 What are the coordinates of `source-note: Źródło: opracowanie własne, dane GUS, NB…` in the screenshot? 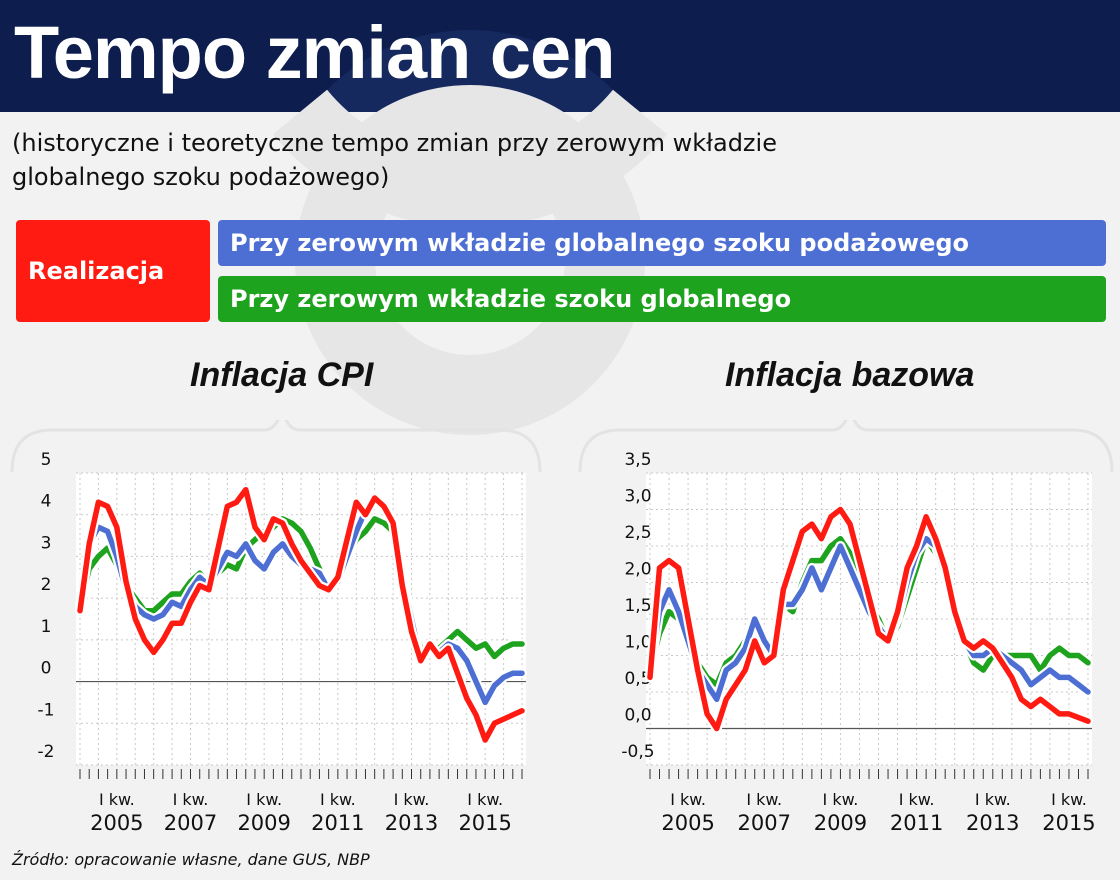 It's located at (191, 859).